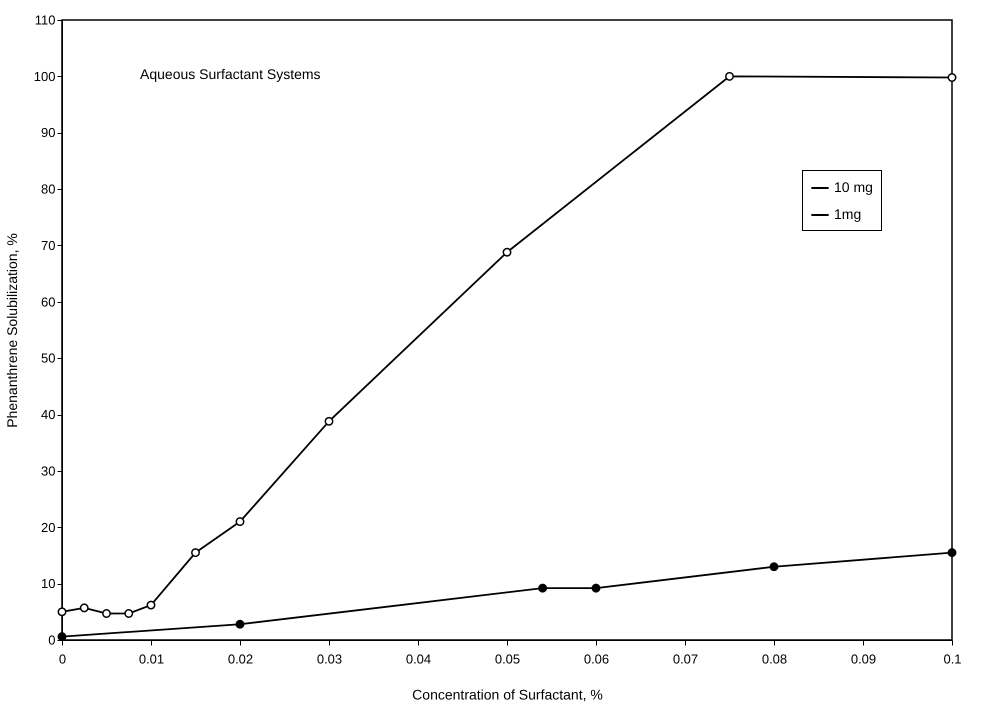  What do you see at coordinates (775, 659) in the screenshot?
I see `x-tick-label: 0.08` at bounding box center [775, 659].